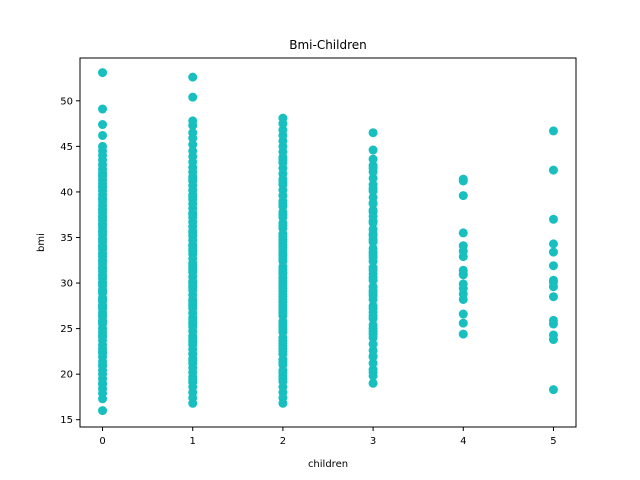 The width and height of the screenshot is (640, 480). Describe the element at coordinates (373, 441) in the screenshot. I see `x-tick-label: 3` at that location.